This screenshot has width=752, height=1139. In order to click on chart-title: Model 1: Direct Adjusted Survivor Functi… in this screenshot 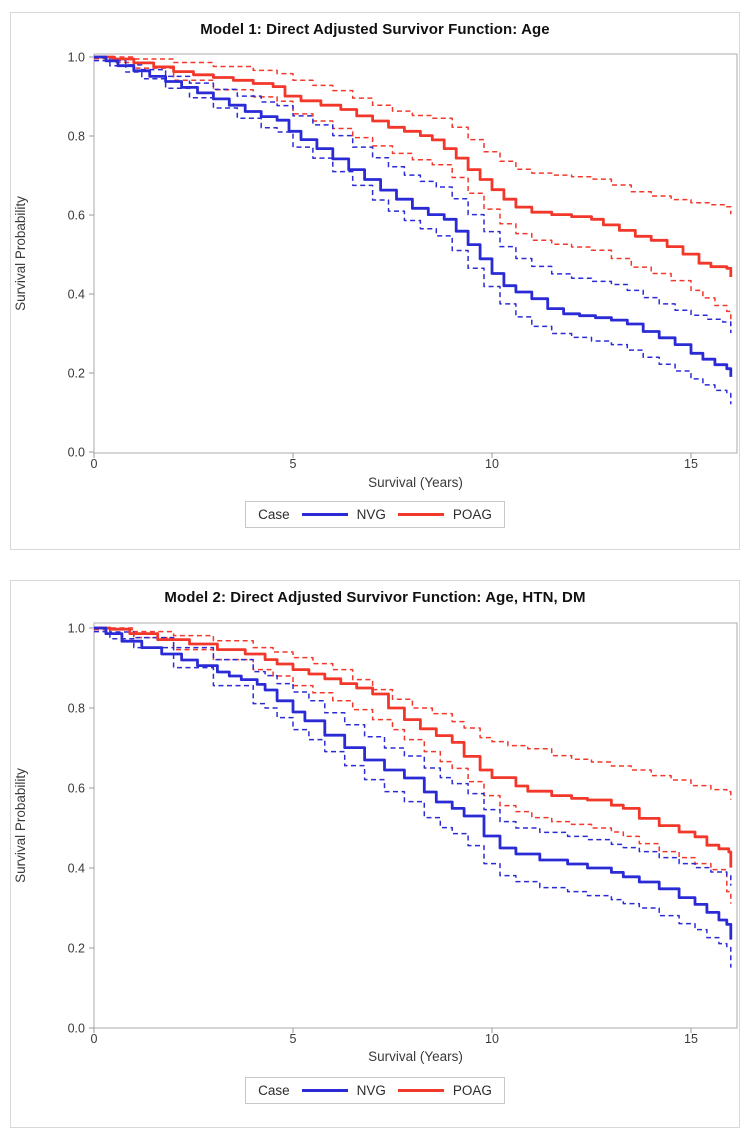, I will do `click(375, 29)`.